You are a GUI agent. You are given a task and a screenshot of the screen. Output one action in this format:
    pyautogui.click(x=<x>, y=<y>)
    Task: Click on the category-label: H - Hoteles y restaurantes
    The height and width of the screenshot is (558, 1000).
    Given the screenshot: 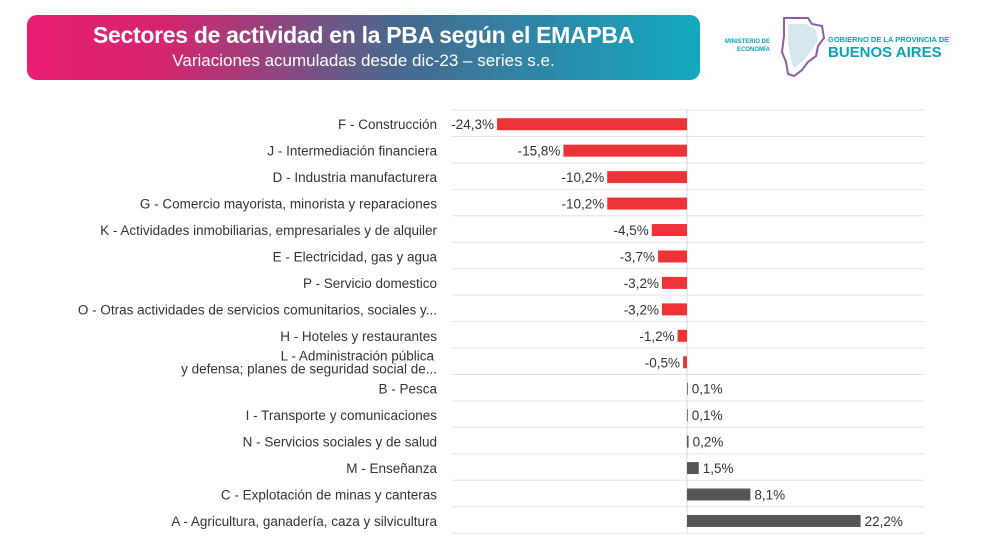 What is the action you would take?
    pyautogui.click(x=358, y=336)
    